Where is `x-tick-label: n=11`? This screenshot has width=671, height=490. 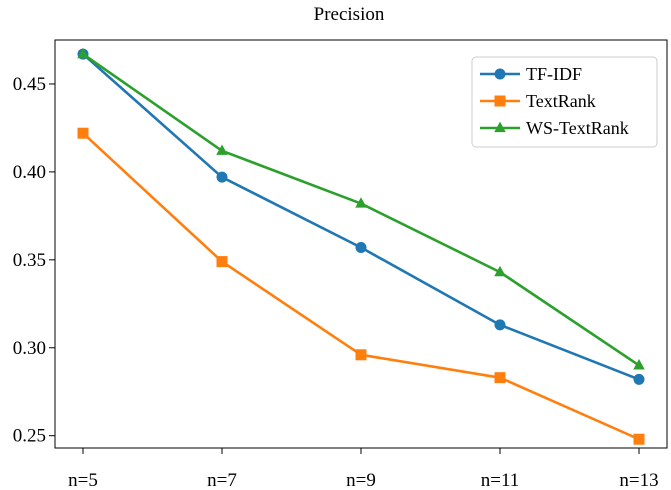
x-tick-label: n=11 is located at coordinates (500, 480).